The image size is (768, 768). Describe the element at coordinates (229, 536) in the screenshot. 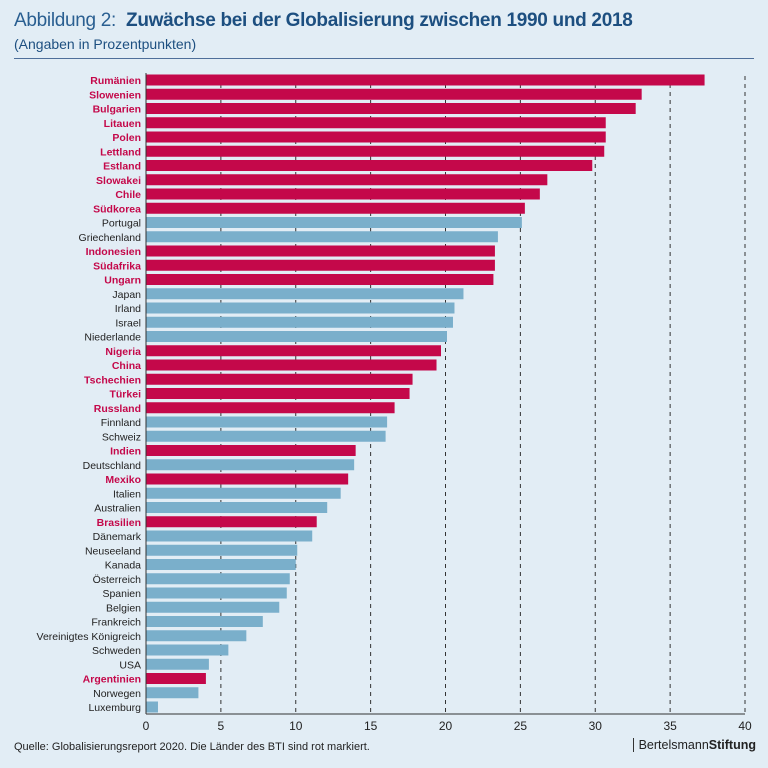

I see `bar-Dänemark` at that location.